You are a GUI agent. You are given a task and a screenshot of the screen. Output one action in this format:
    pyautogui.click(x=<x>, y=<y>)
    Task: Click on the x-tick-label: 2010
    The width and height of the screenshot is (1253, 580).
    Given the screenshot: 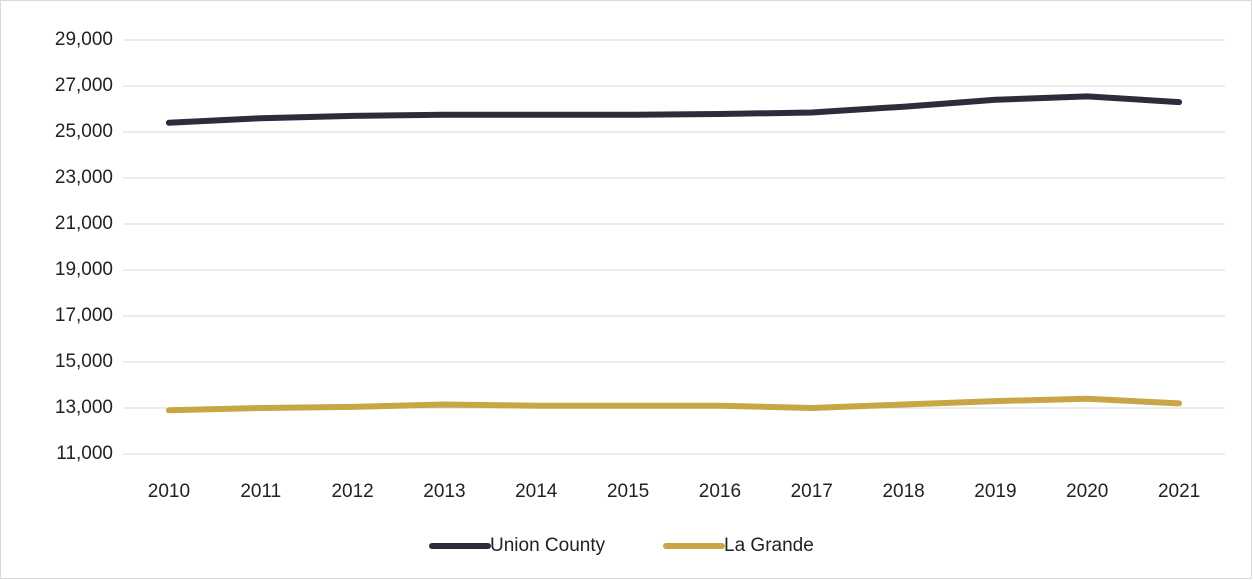 What is the action you would take?
    pyautogui.click(x=169, y=491)
    